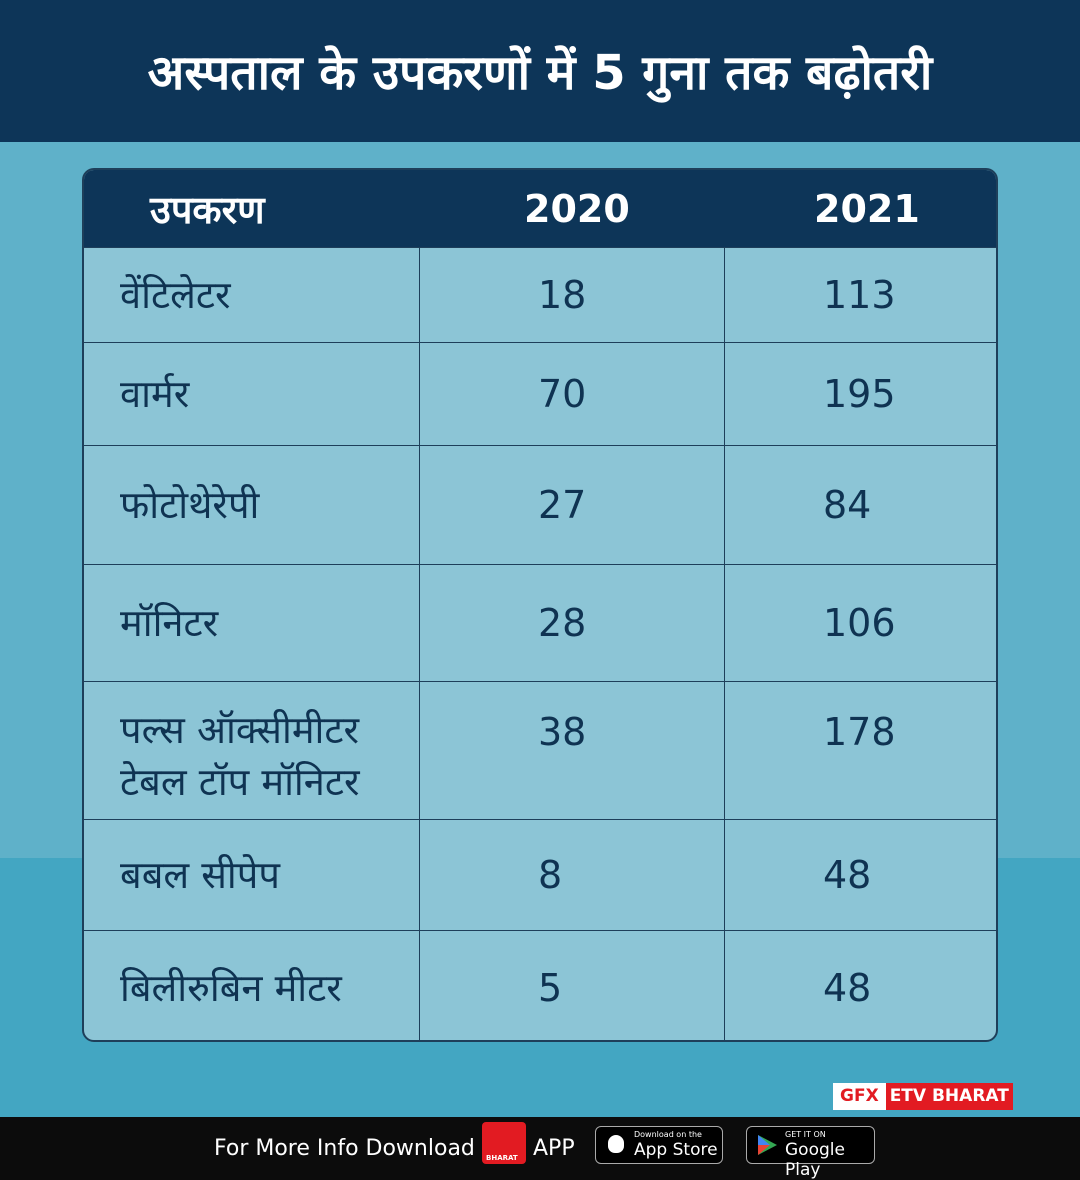  What do you see at coordinates (676, 1150) in the screenshot?
I see `badge-text: App Store` at bounding box center [676, 1150].